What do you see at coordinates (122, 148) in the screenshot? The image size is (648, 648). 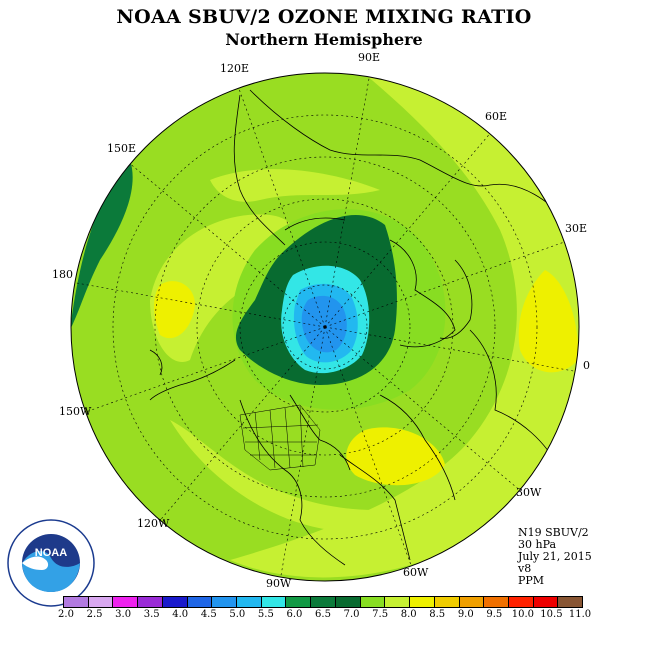 I see `lon-label-150e: 150E` at bounding box center [122, 148].